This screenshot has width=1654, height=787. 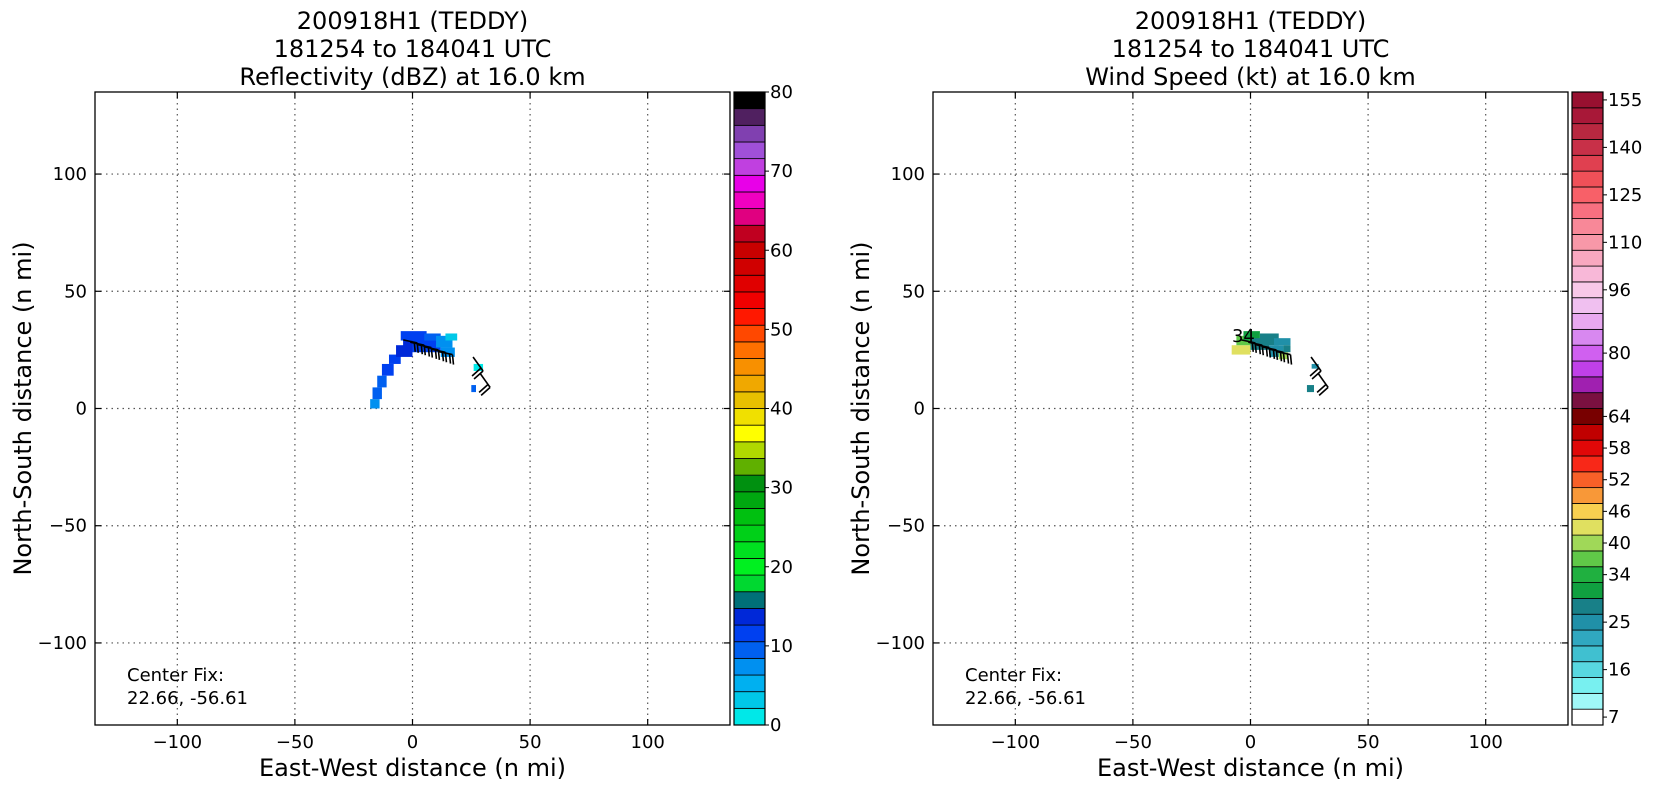 I want to click on center-fix-annotation-line-1: Center Fix:, so click(x=1013, y=675).